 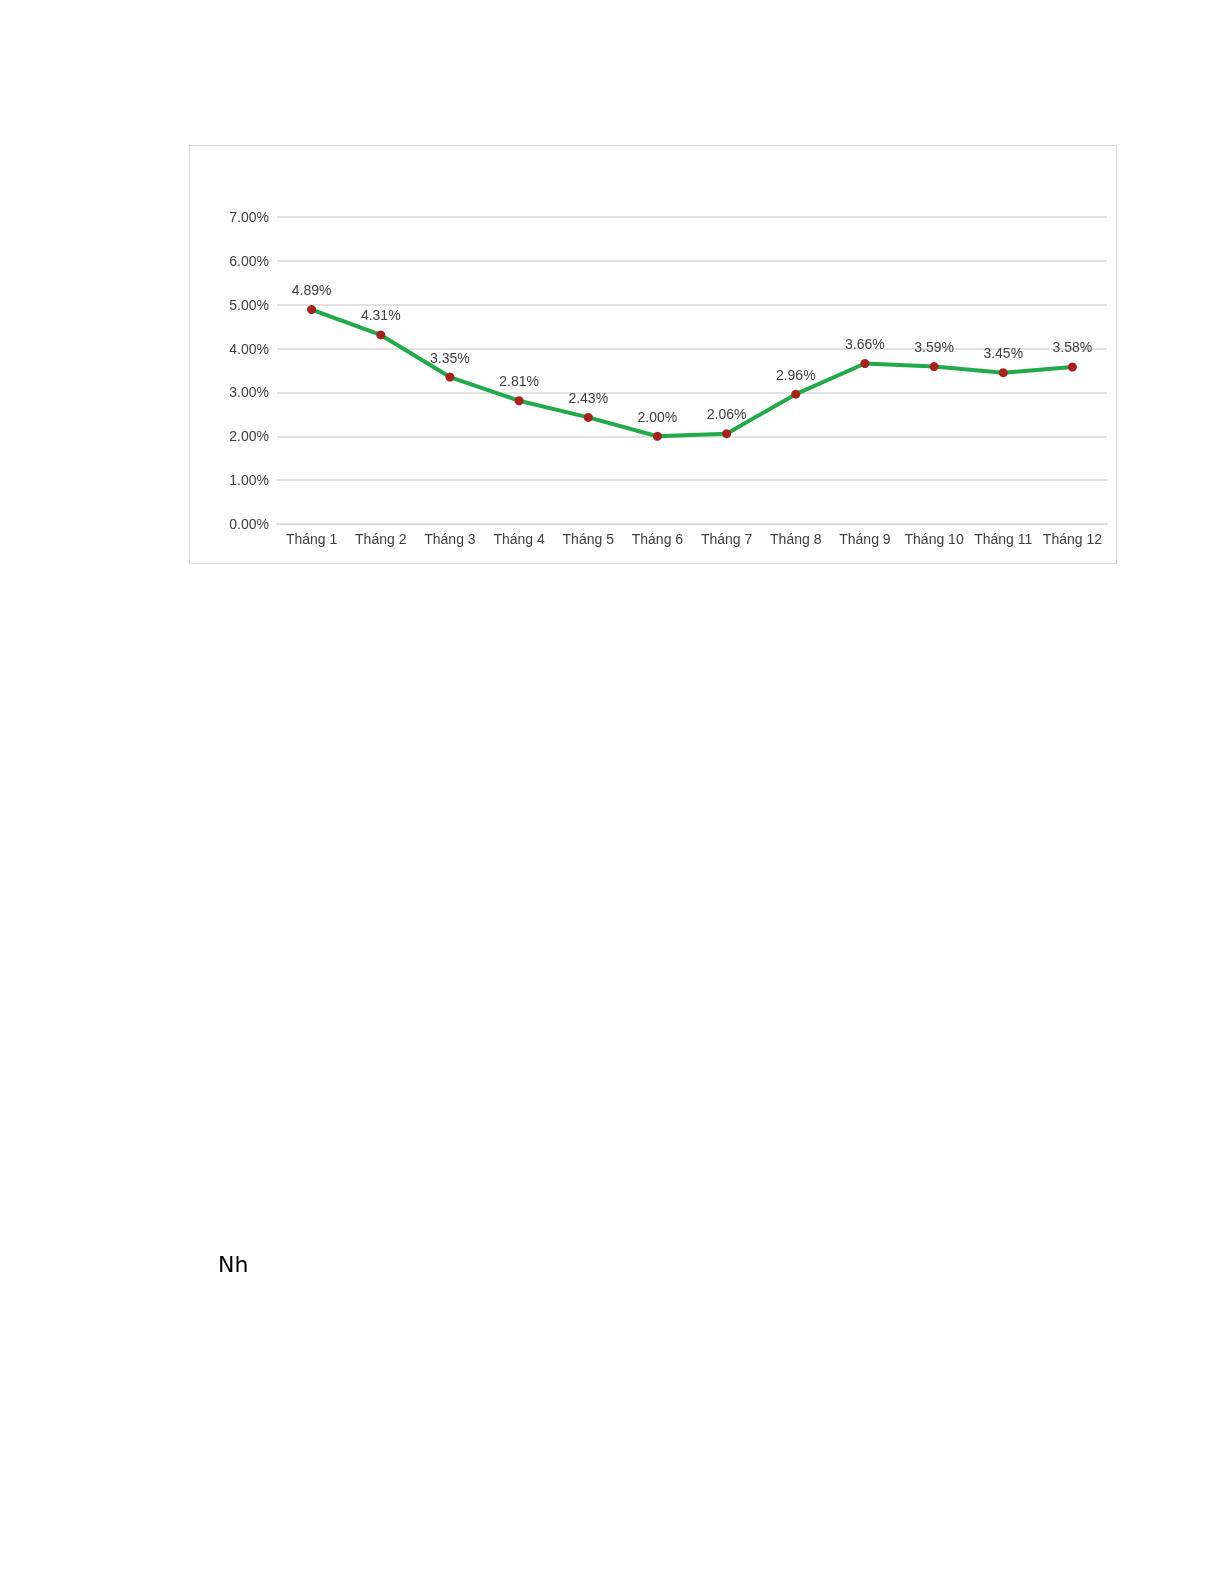 I want to click on y-tick-label: 7.00%, so click(x=249, y=217).